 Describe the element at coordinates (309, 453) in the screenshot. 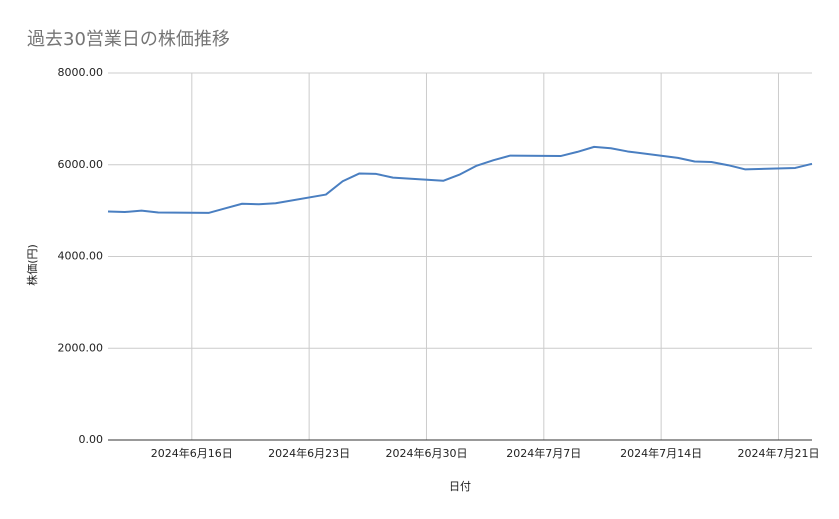

I see `x-tick-label: 2024年6月23日` at that location.